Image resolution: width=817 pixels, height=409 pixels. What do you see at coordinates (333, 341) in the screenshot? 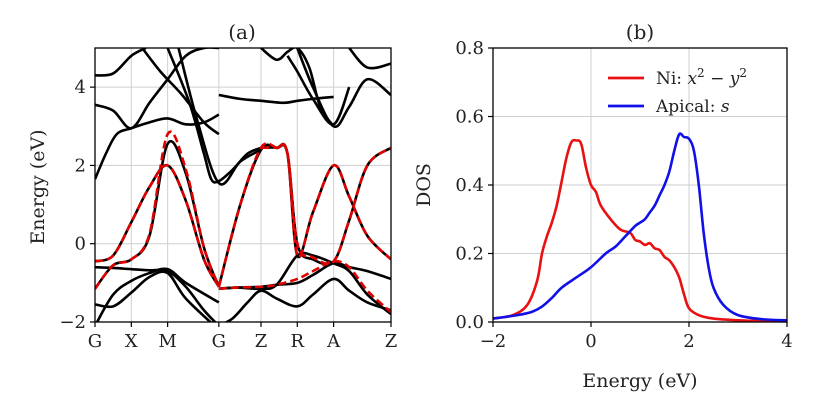
I see `panel-a-x-tick-label: A` at bounding box center [333, 341].